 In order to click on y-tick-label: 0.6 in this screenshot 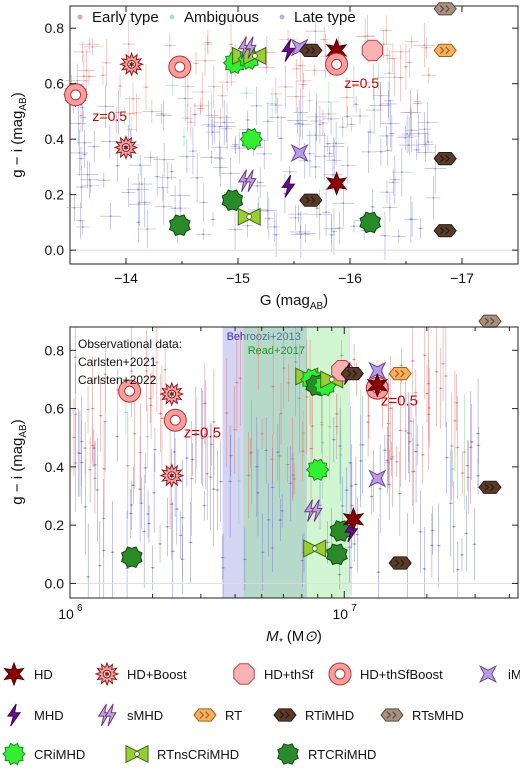, I will do `click(55, 409)`.